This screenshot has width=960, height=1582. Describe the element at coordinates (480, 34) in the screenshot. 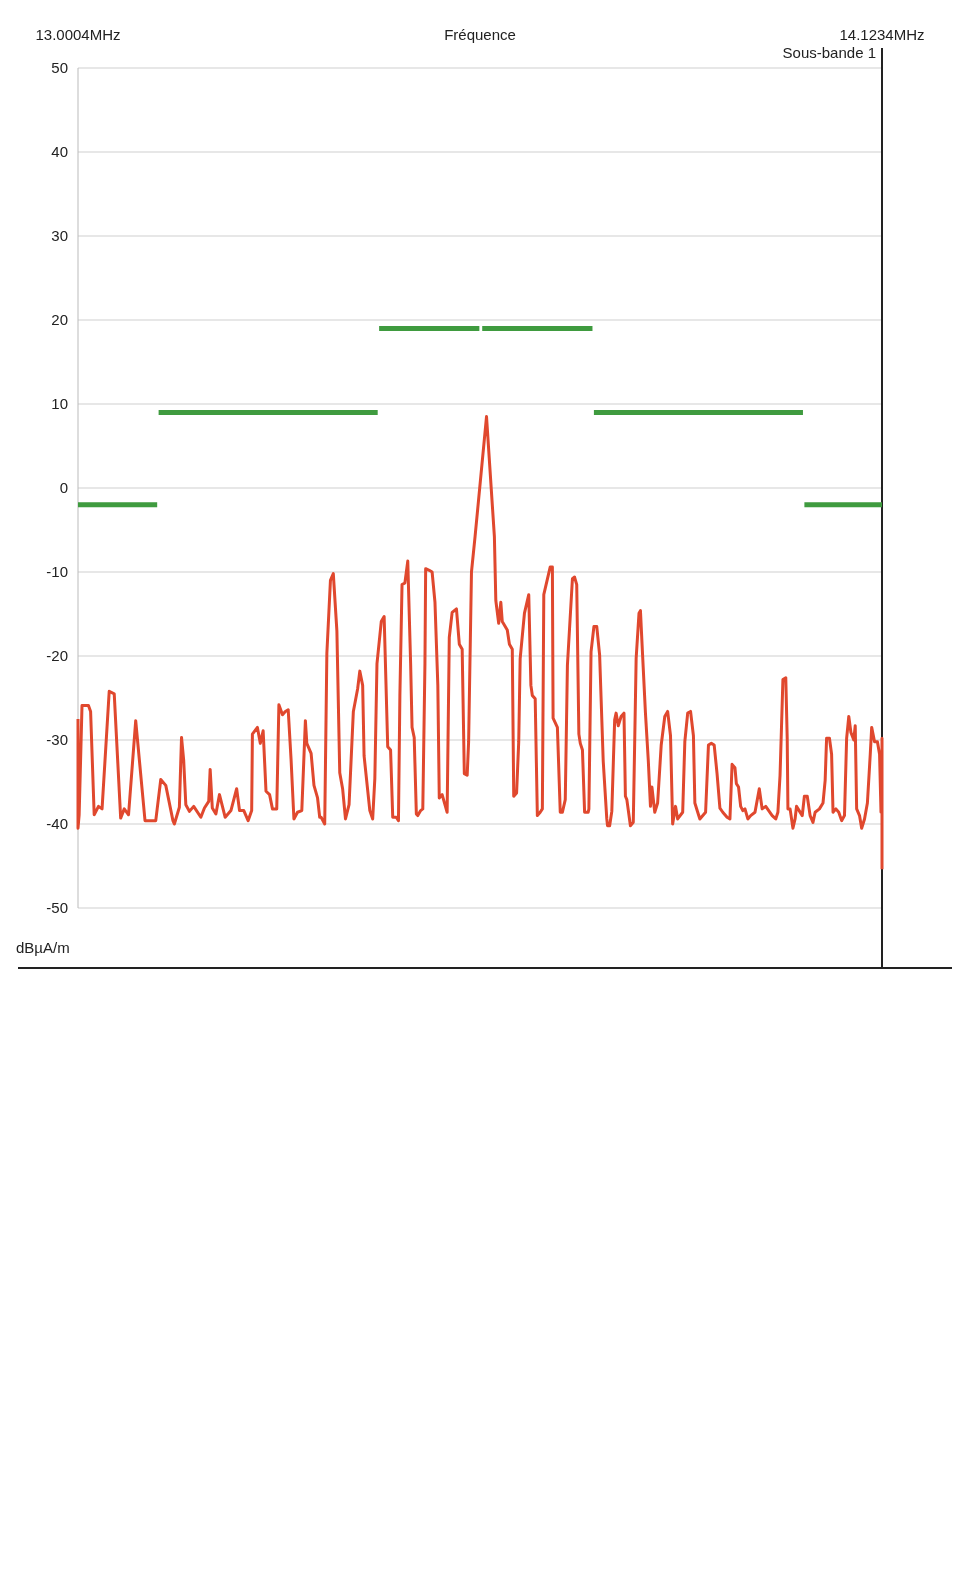

I see `x-axis-title: Fréquence` at that location.